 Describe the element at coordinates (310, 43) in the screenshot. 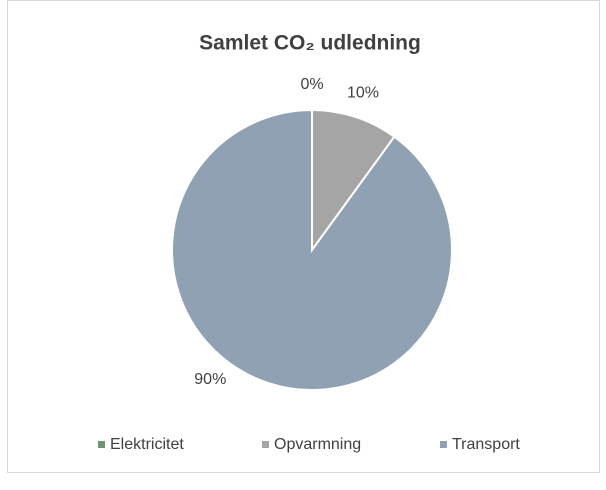

I see `chart-title: Samlet CO₂ udledning` at that location.